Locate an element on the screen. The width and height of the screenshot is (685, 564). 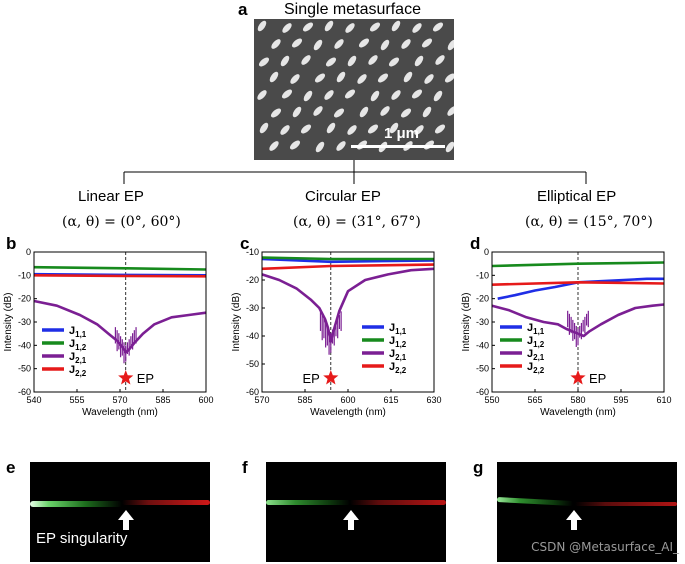
arrow-up-e is located at coordinates (126, 515).